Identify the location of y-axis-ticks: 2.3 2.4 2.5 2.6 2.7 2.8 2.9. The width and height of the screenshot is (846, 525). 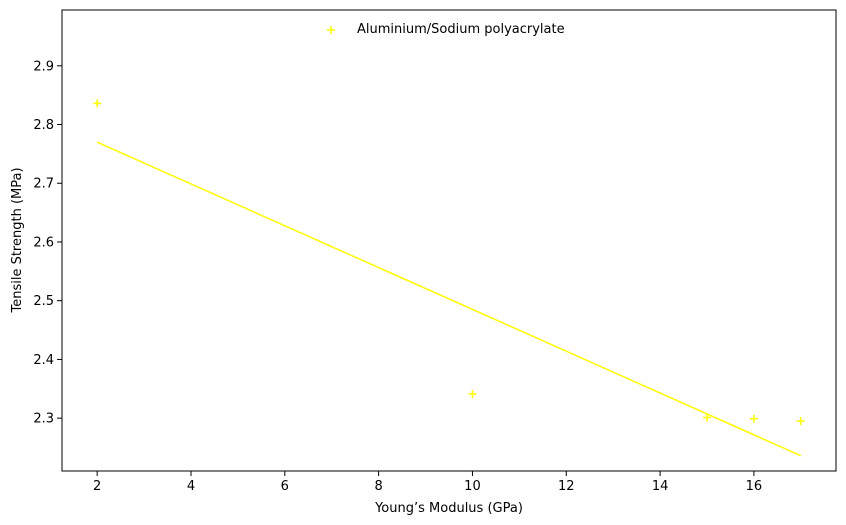
(47, 243).